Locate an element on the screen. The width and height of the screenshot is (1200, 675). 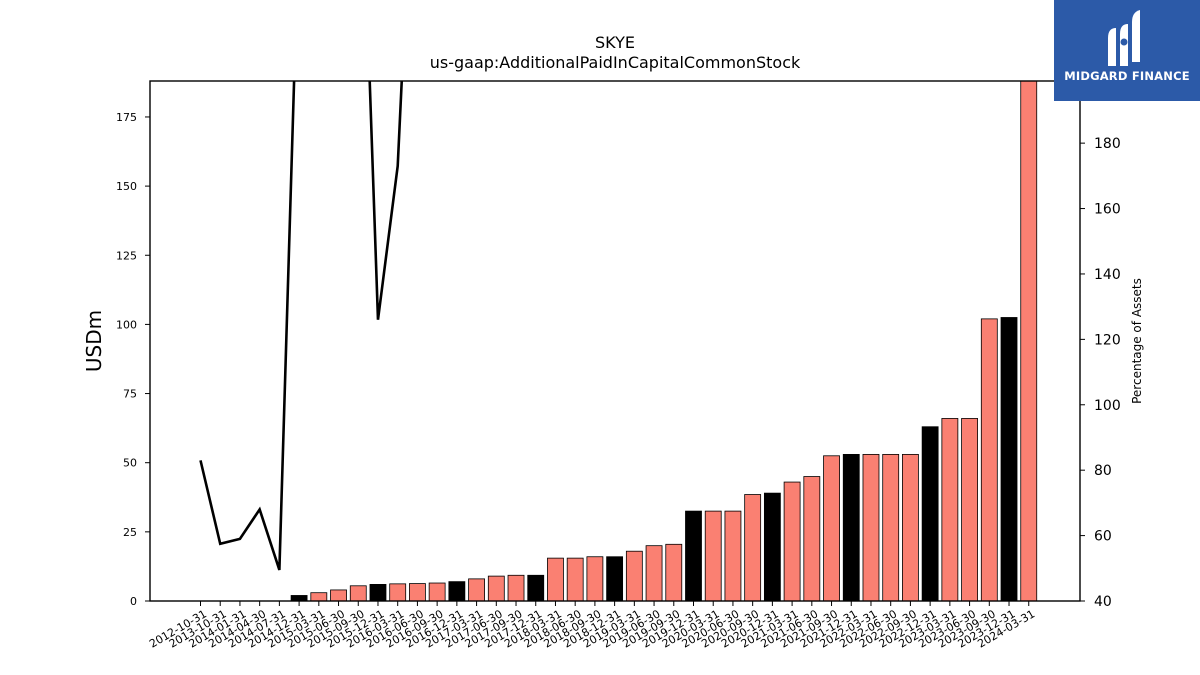
y2-tick-label: 100 is located at coordinates (1107, 406).